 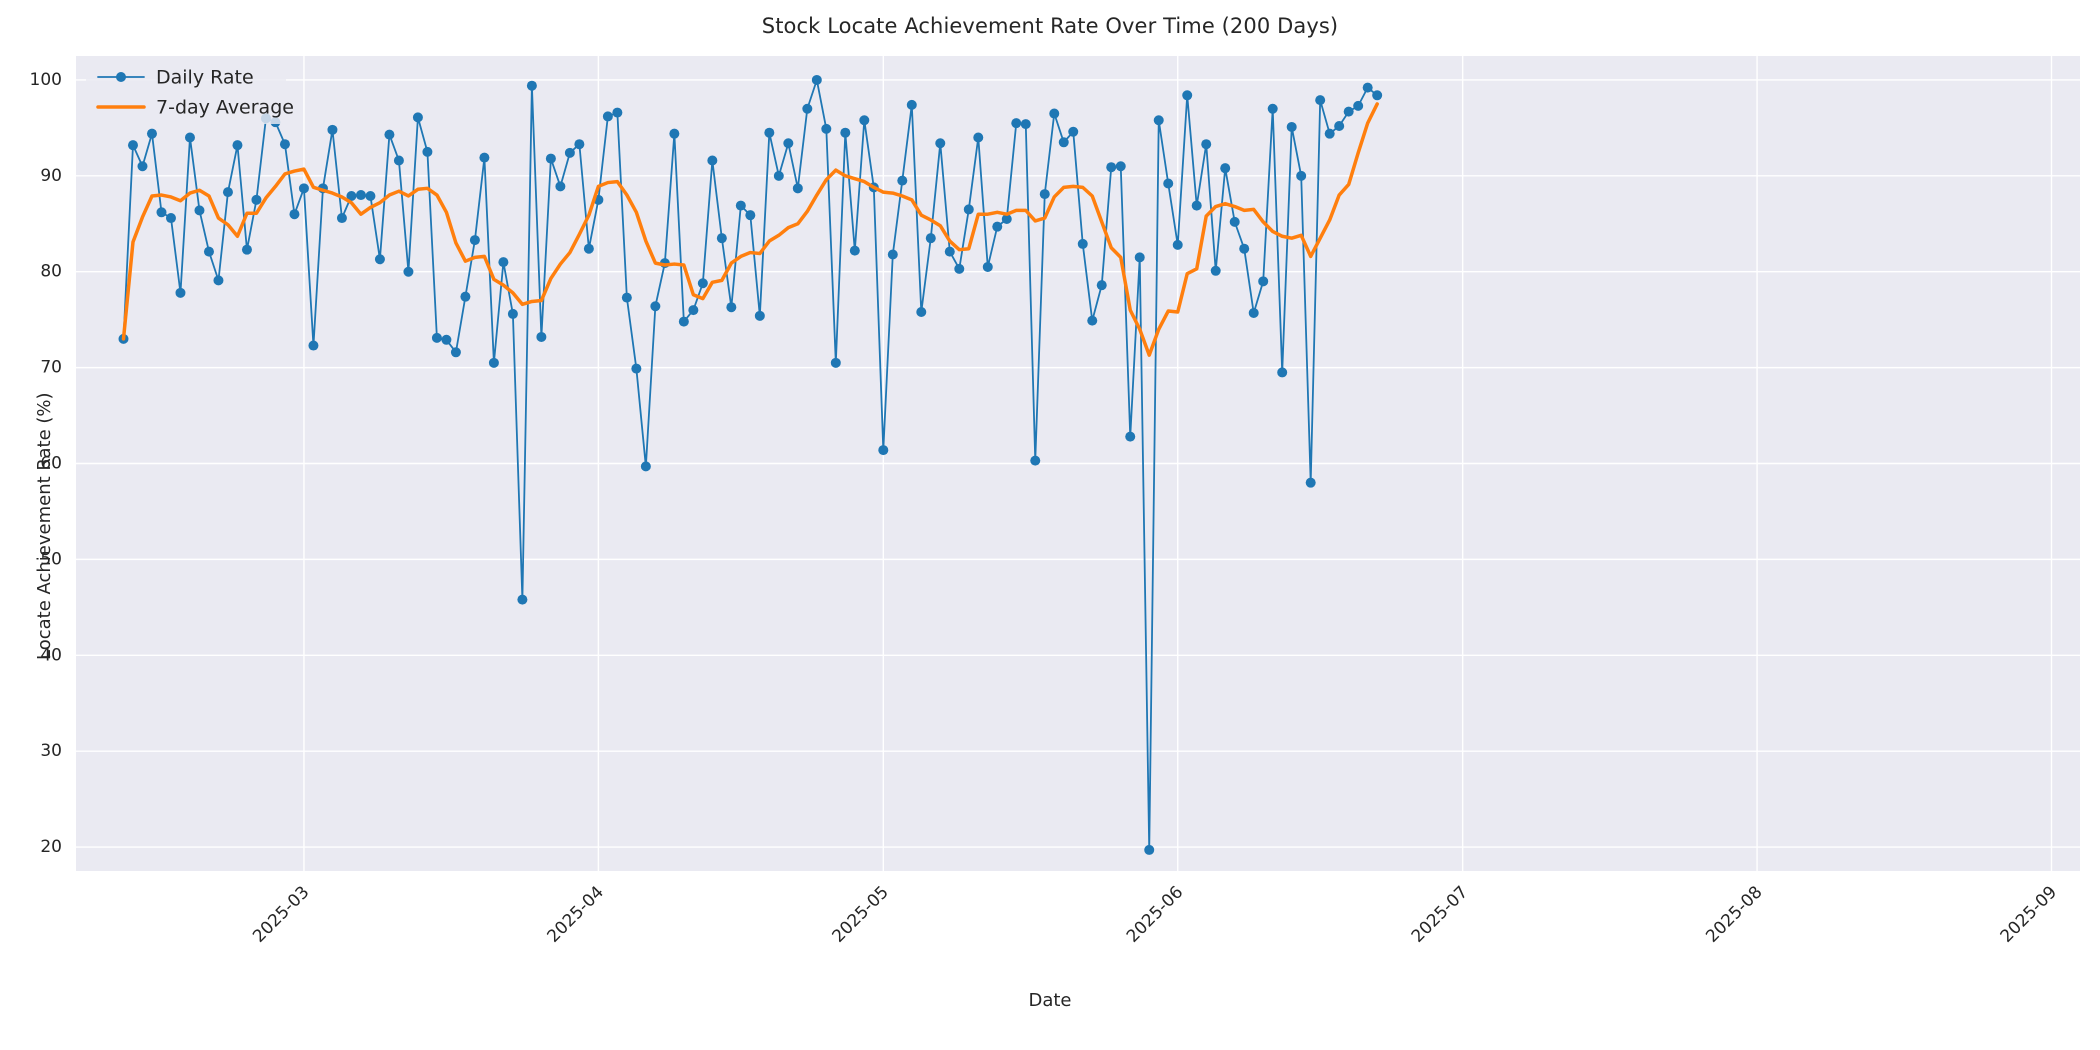 What do you see at coordinates (51, 464) in the screenshot?
I see `y-tick-label: 60` at bounding box center [51, 464].